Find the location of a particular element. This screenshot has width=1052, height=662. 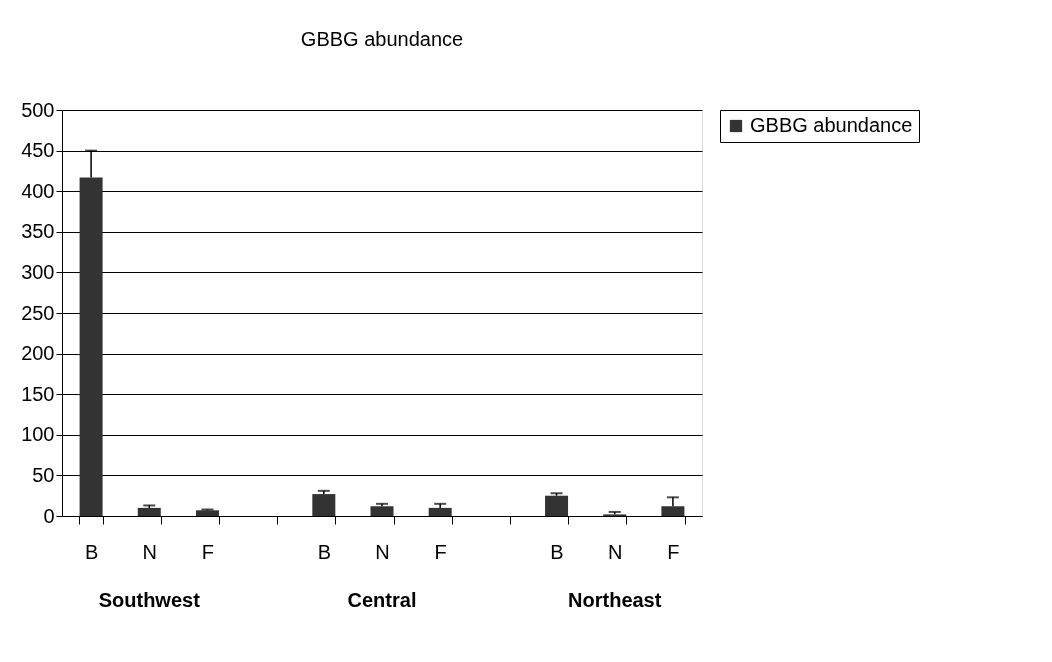

chart-title: GBBG abundance is located at coordinates (382, 39).